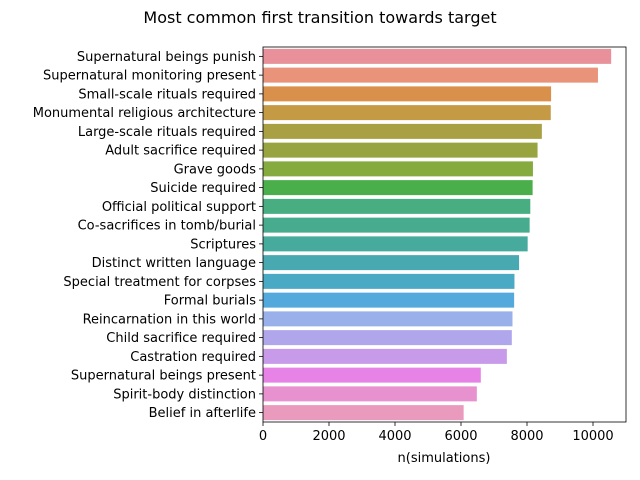 The height and width of the screenshot is (480, 640). What do you see at coordinates (174, 263) in the screenshot?
I see `y-tick-label: Distinct written language` at bounding box center [174, 263].